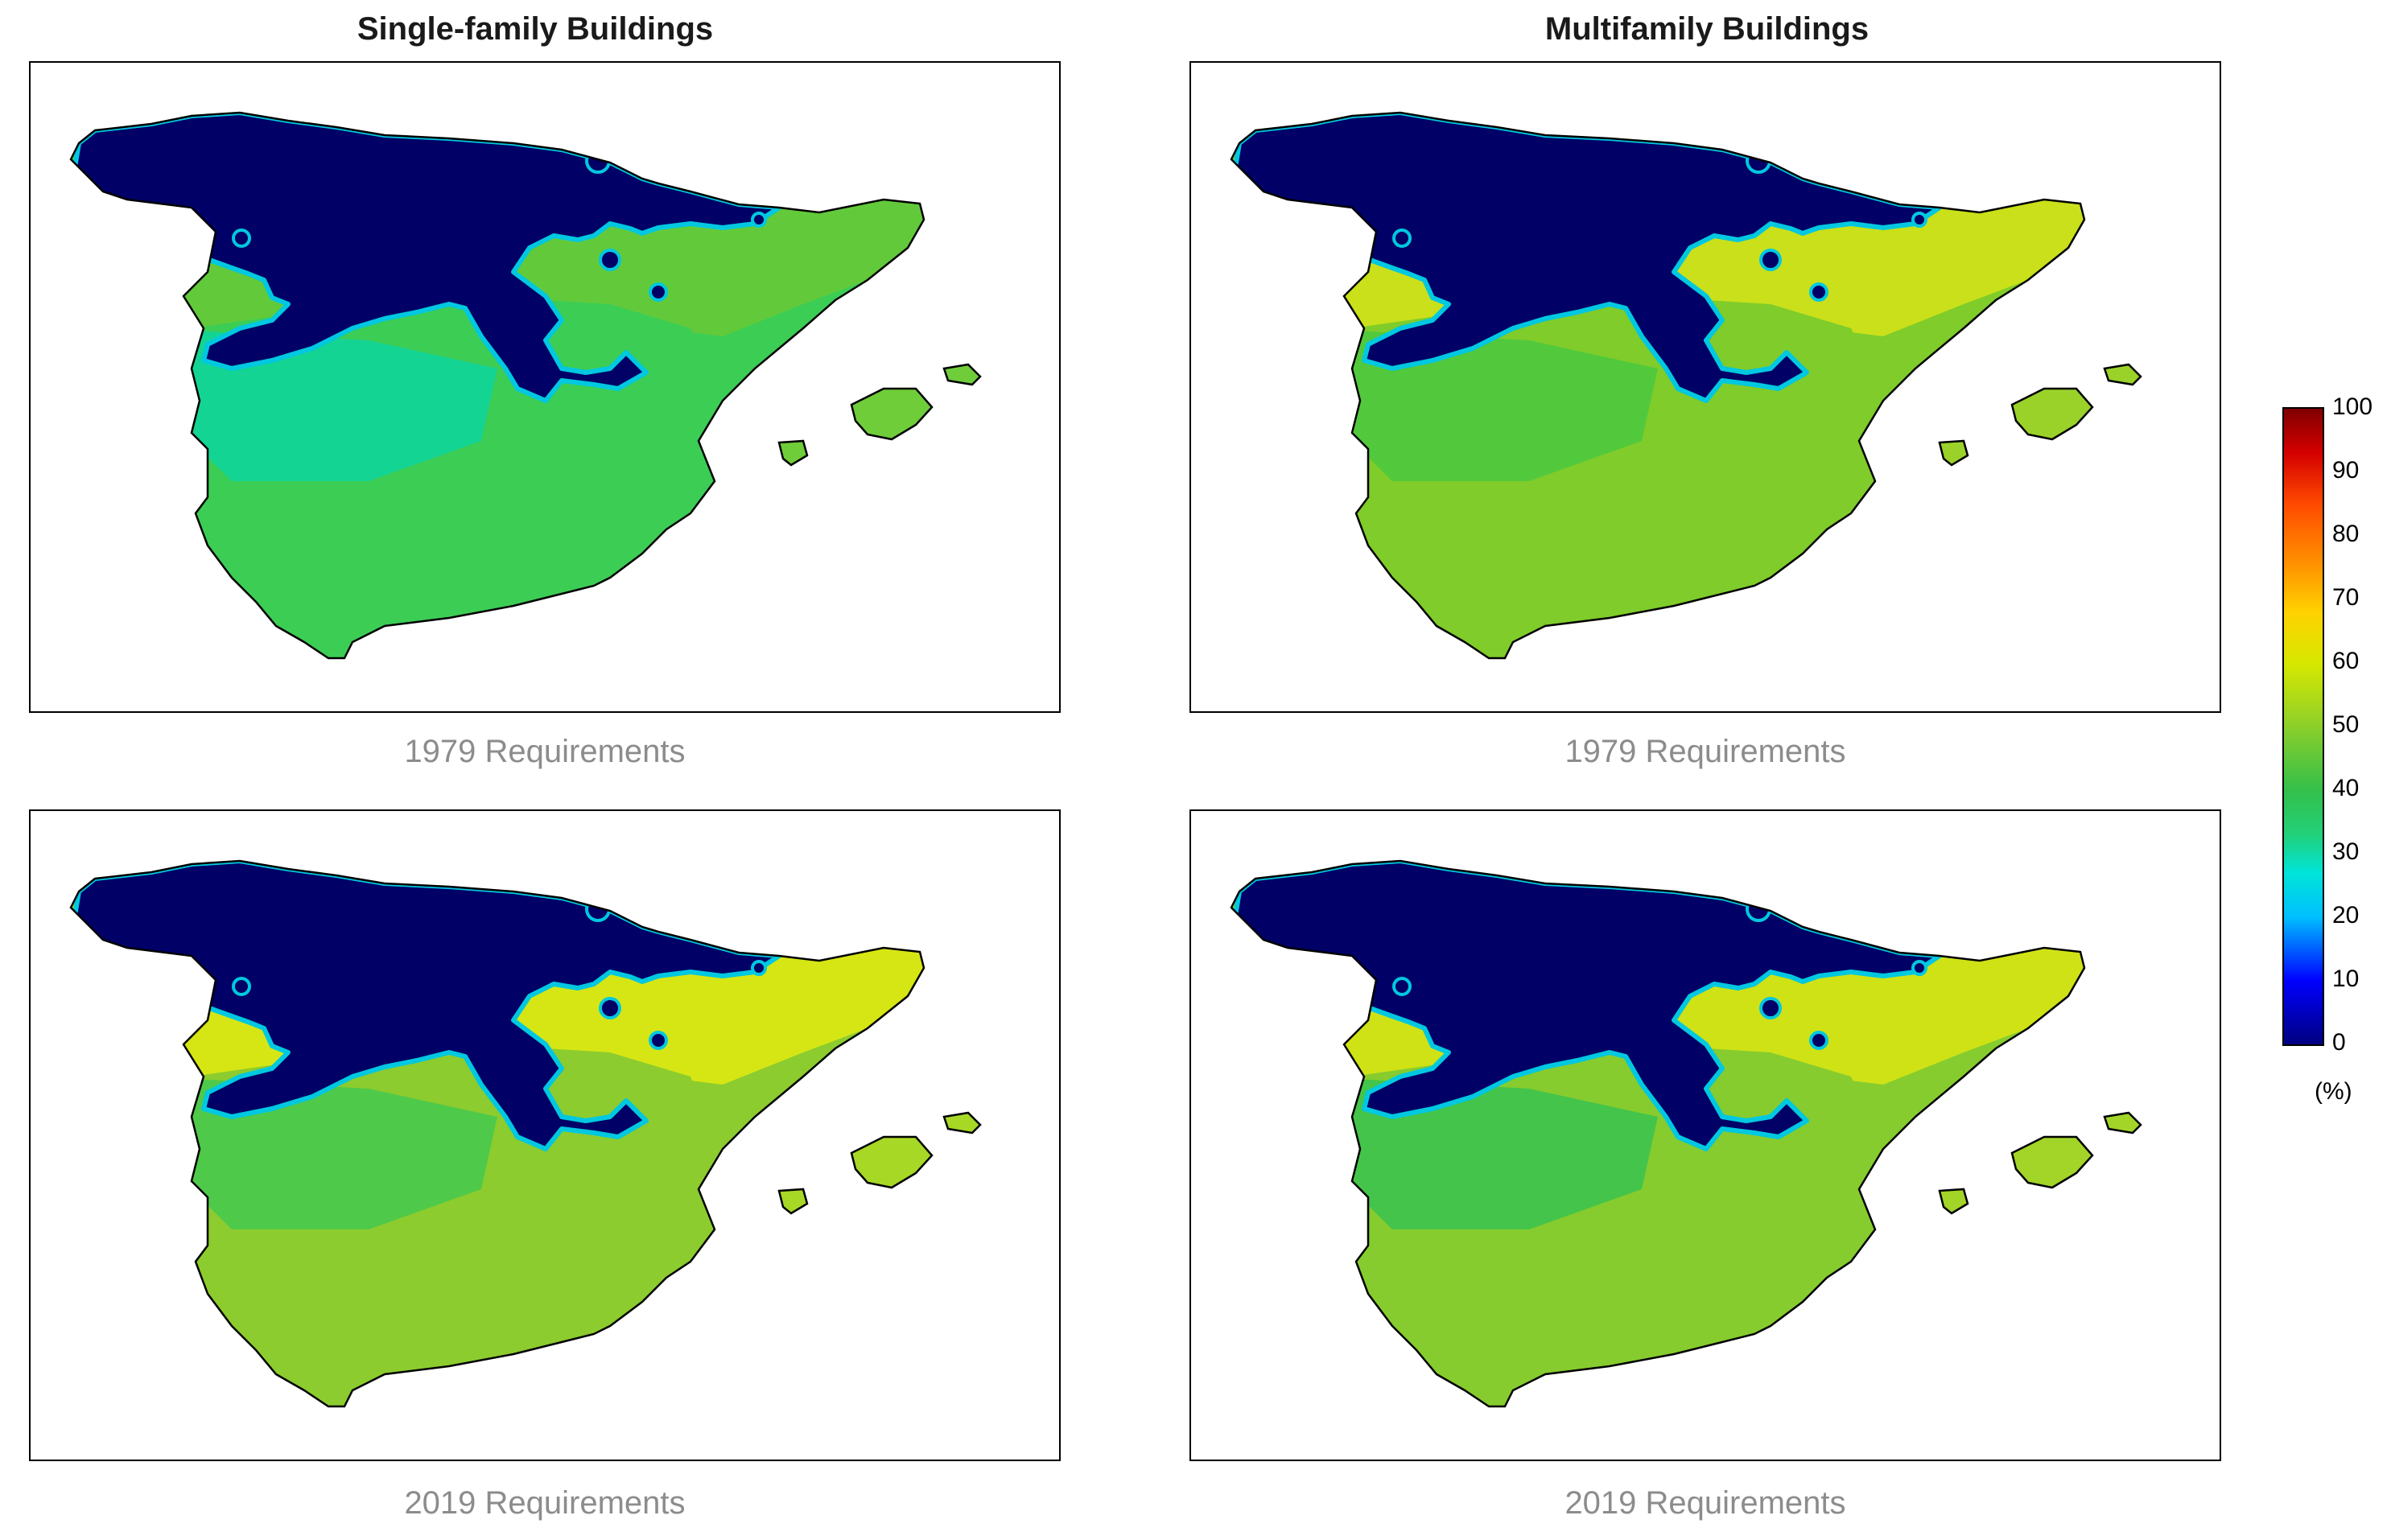 This screenshot has width=2391, height=1540. Describe the element at coordinates (2346, 534) in the screenshot. I see `colorbar-tick: 80` at that location.